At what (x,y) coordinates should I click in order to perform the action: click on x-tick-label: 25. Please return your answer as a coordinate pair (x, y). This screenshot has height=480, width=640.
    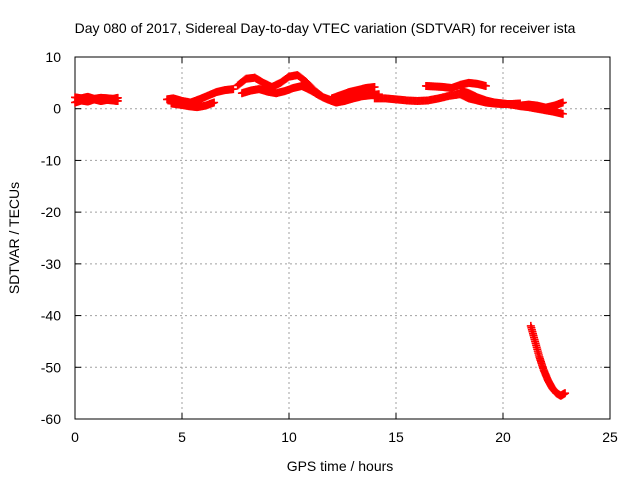
    Looking at the image, I should click on (610, 437).